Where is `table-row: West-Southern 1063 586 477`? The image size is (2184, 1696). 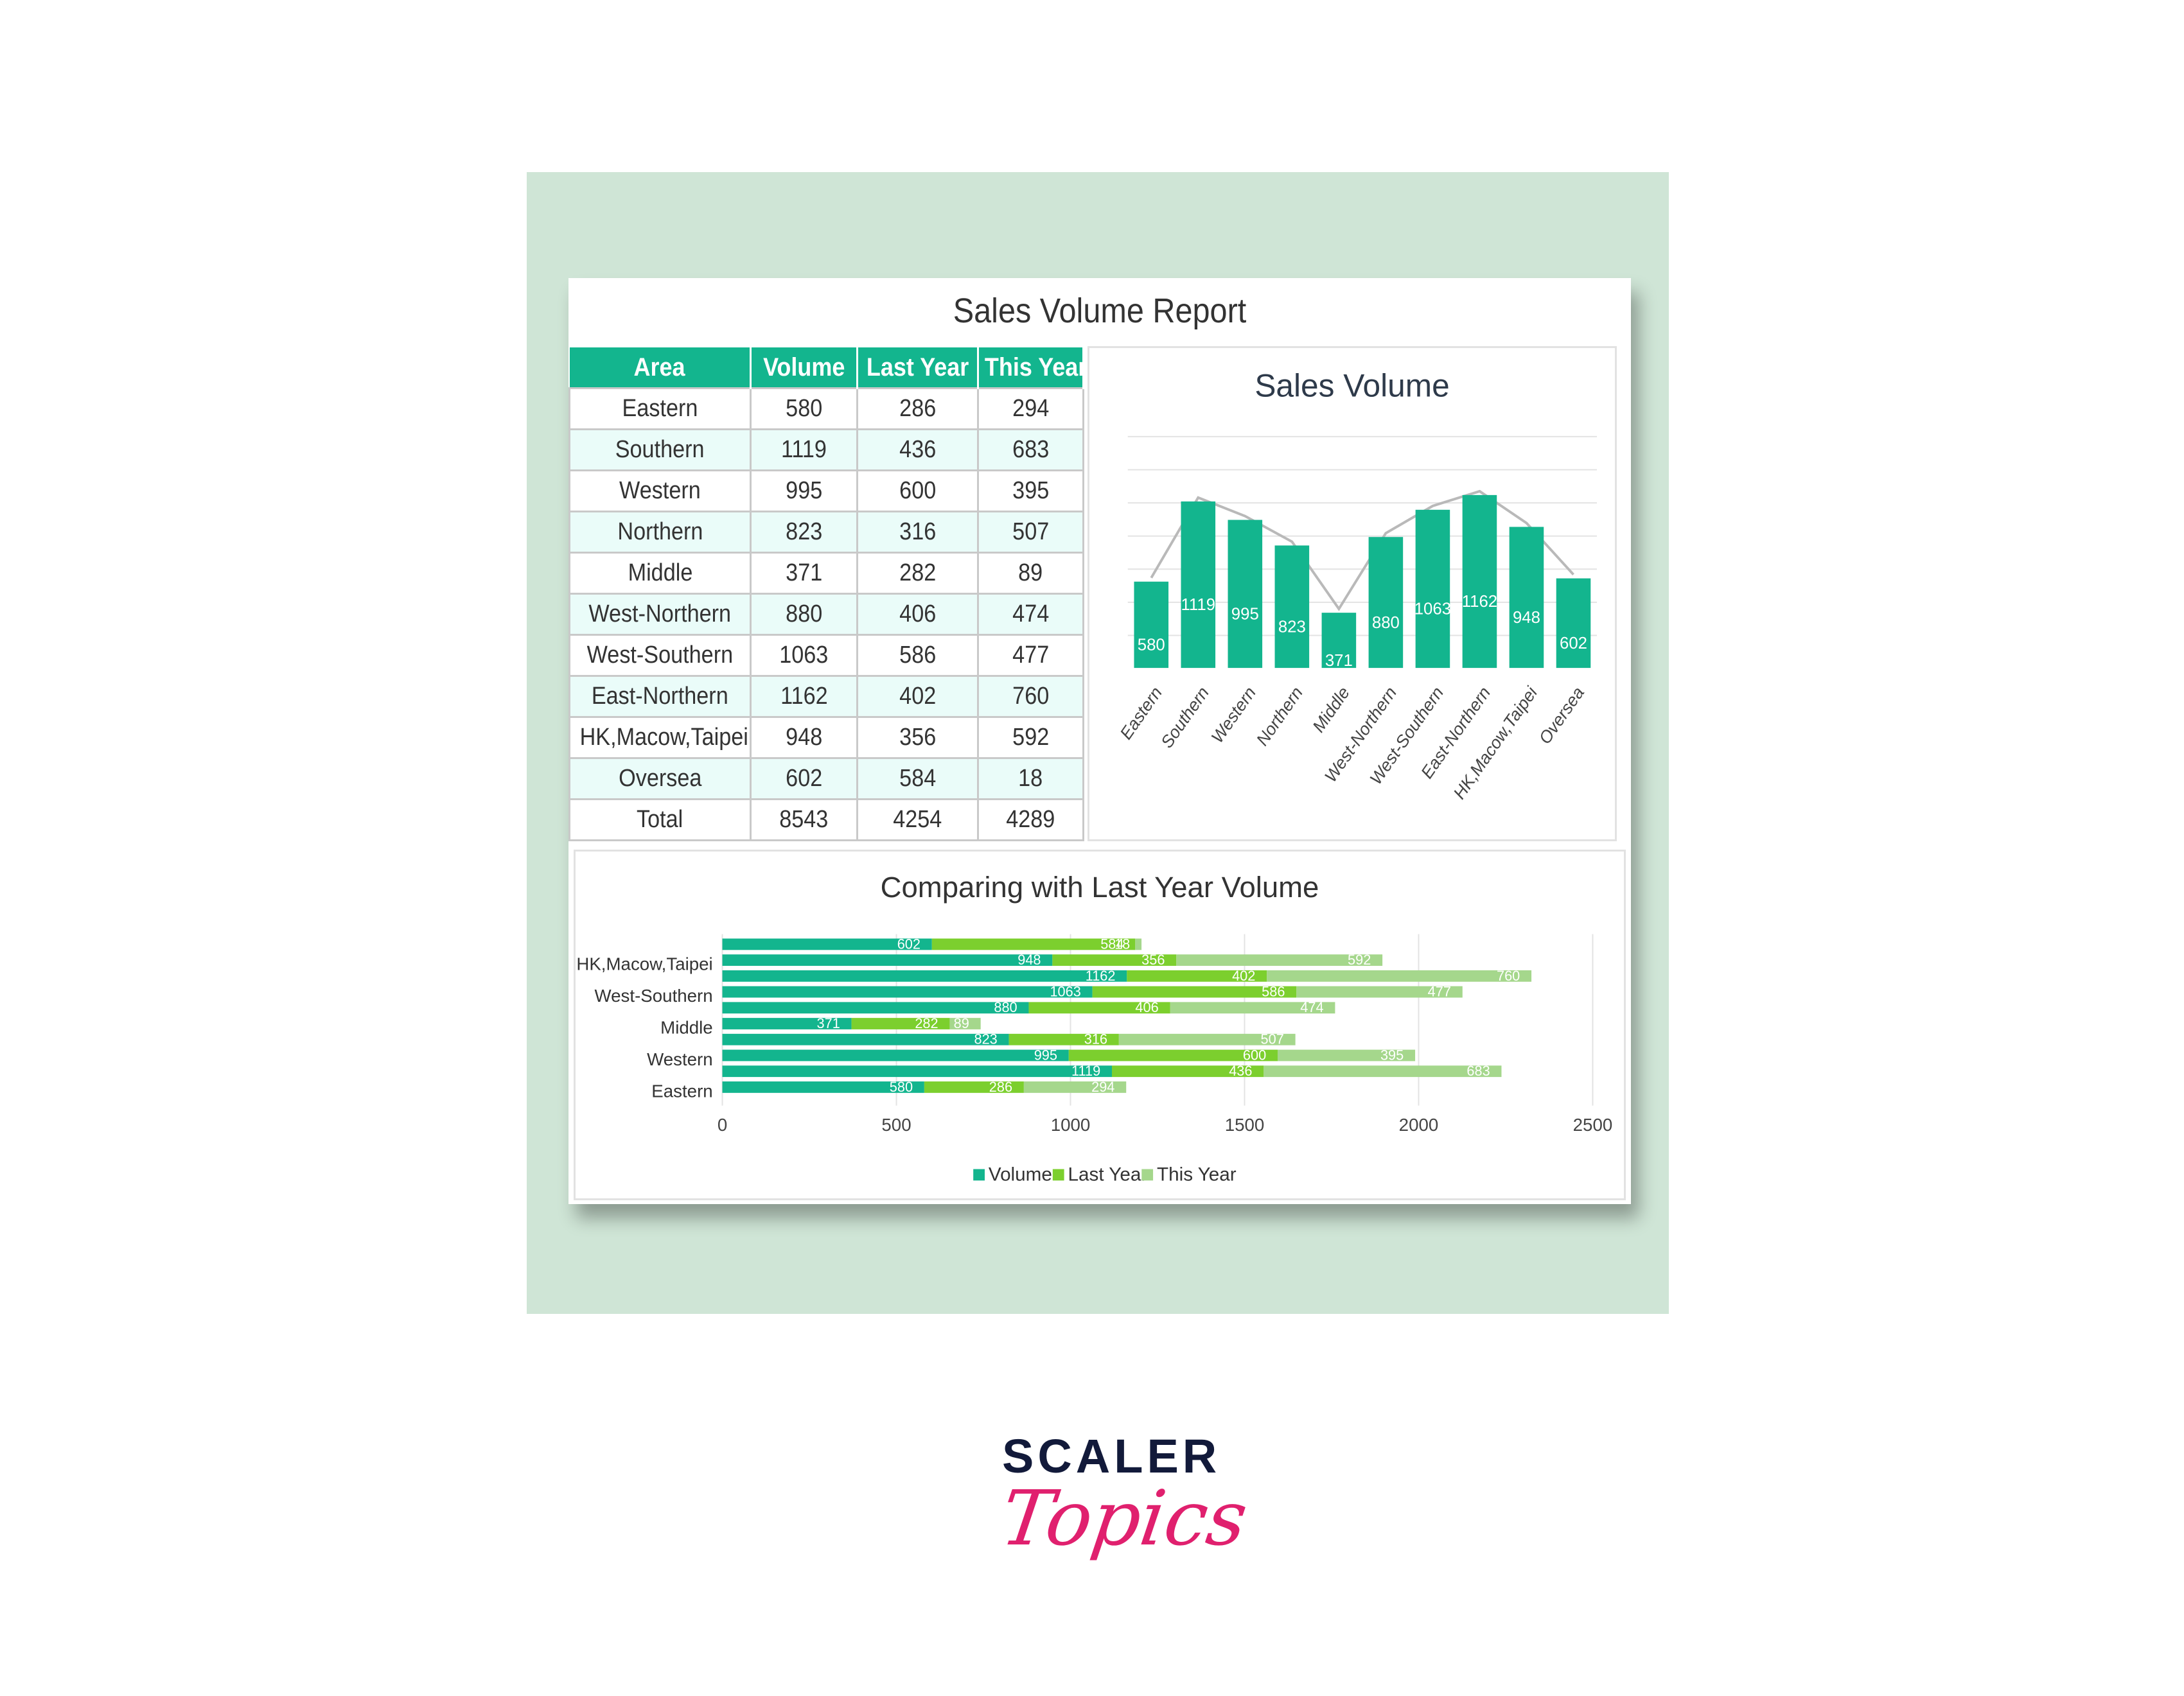
table-row: West-Southern 1063 586 477 is located at coordinates (826, 655).